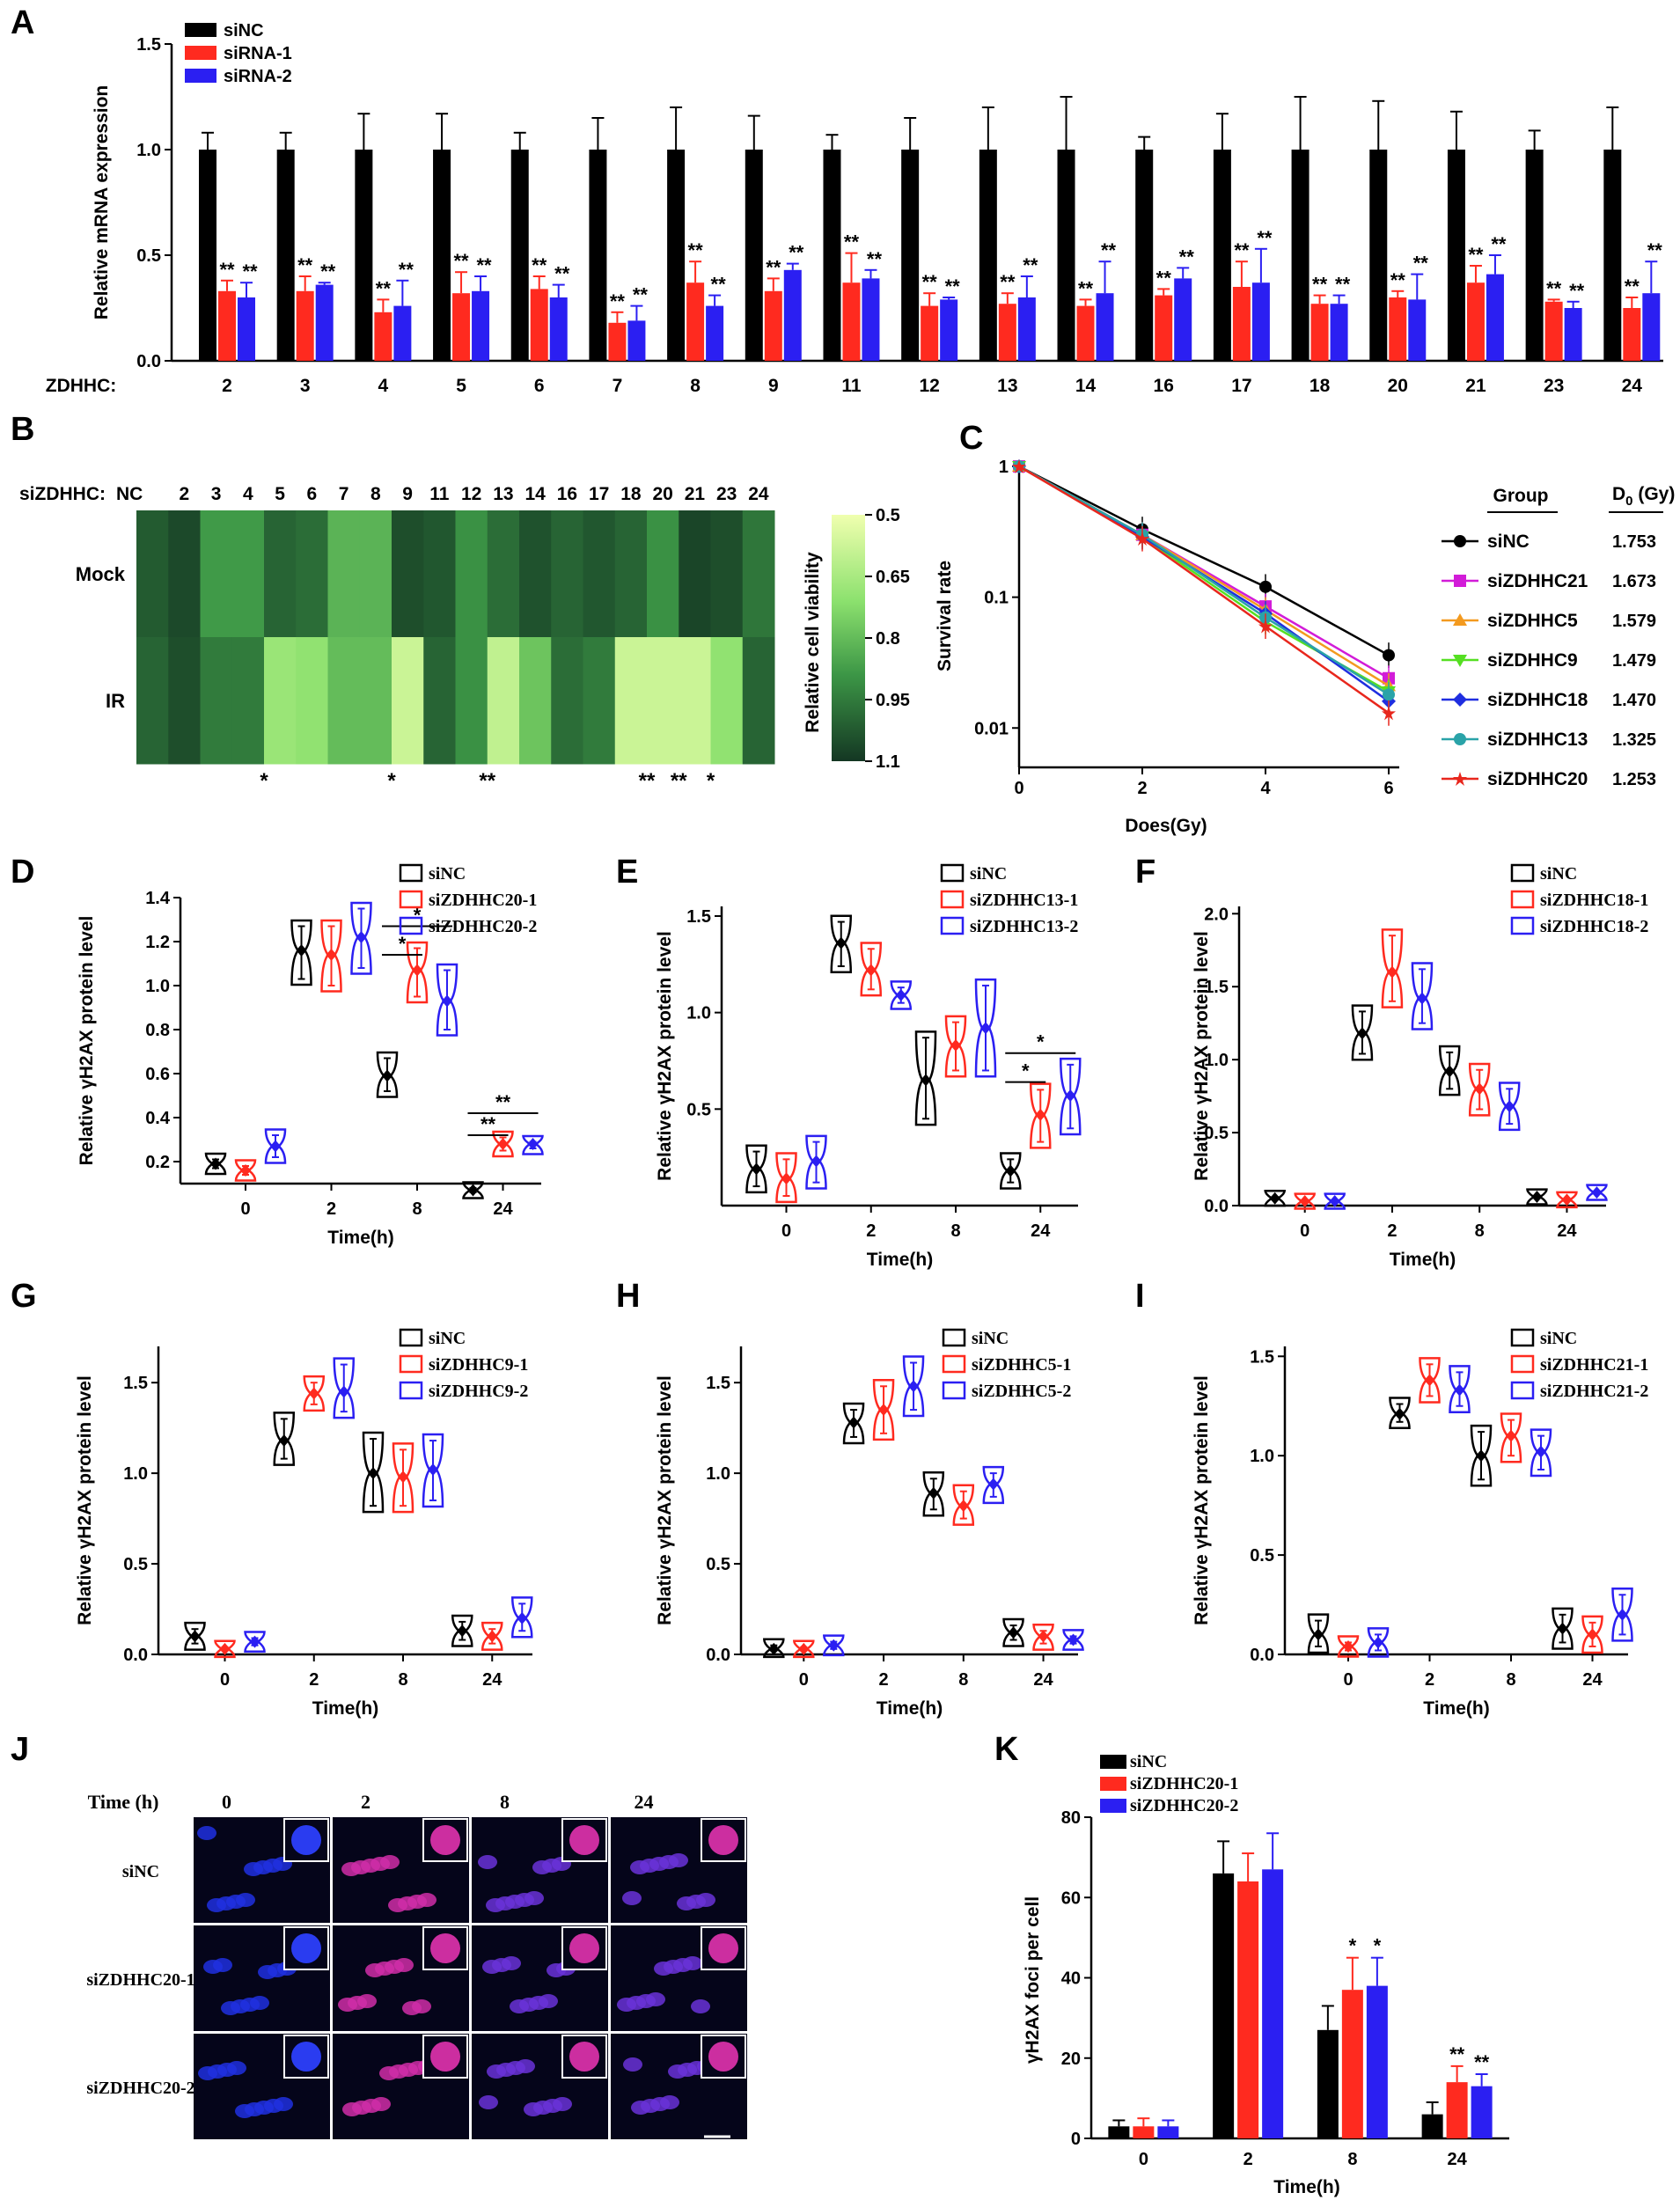  I want to click on x-tick-label: 2, so click(883, 1680).